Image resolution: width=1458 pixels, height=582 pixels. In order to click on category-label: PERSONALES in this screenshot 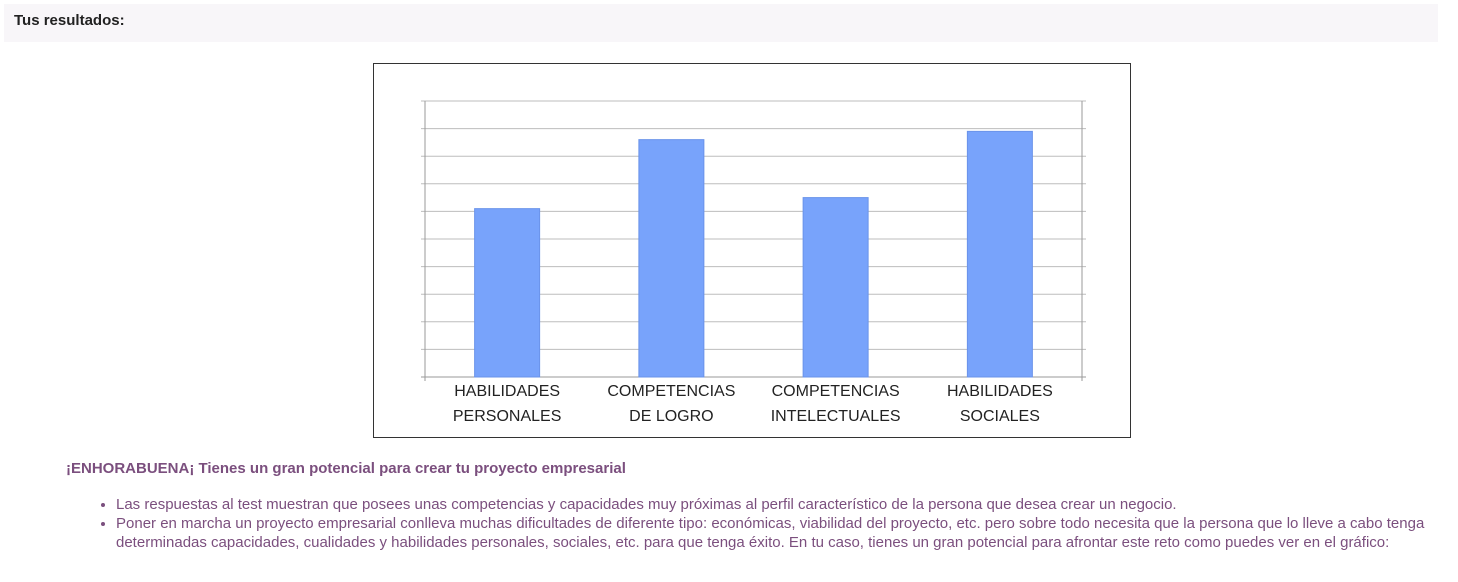, I will do `click(507, 416)`.